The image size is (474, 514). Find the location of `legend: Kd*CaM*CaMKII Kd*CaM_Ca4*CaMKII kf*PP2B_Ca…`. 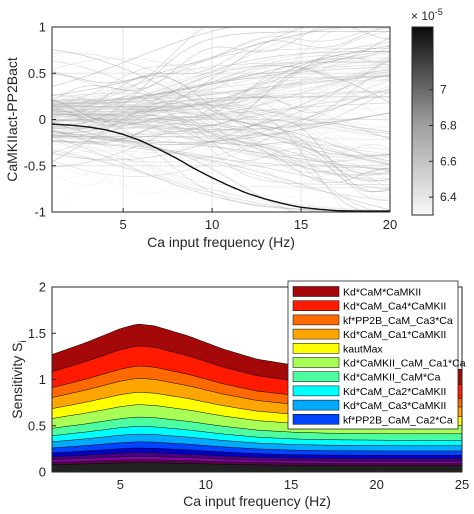

legend: Kd*CaM*CaMKII Kd*CaM_Ca4*CaMKII kf*PP2B_Ca… is located at coordinates (376, 355).